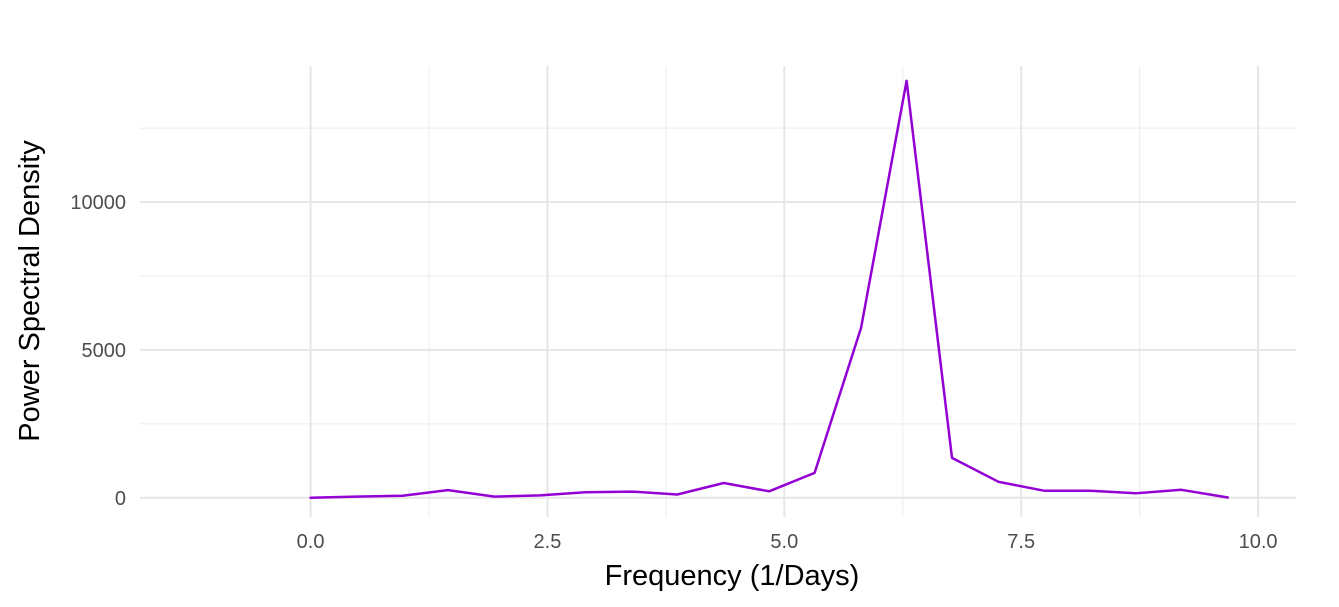 The height and width of the screenshot is (607, 1339). What do you see at coordinates (1021, 542) in the screenshot?
I see `x-tick-label: 7.5` at bounding box center [1021, 542].